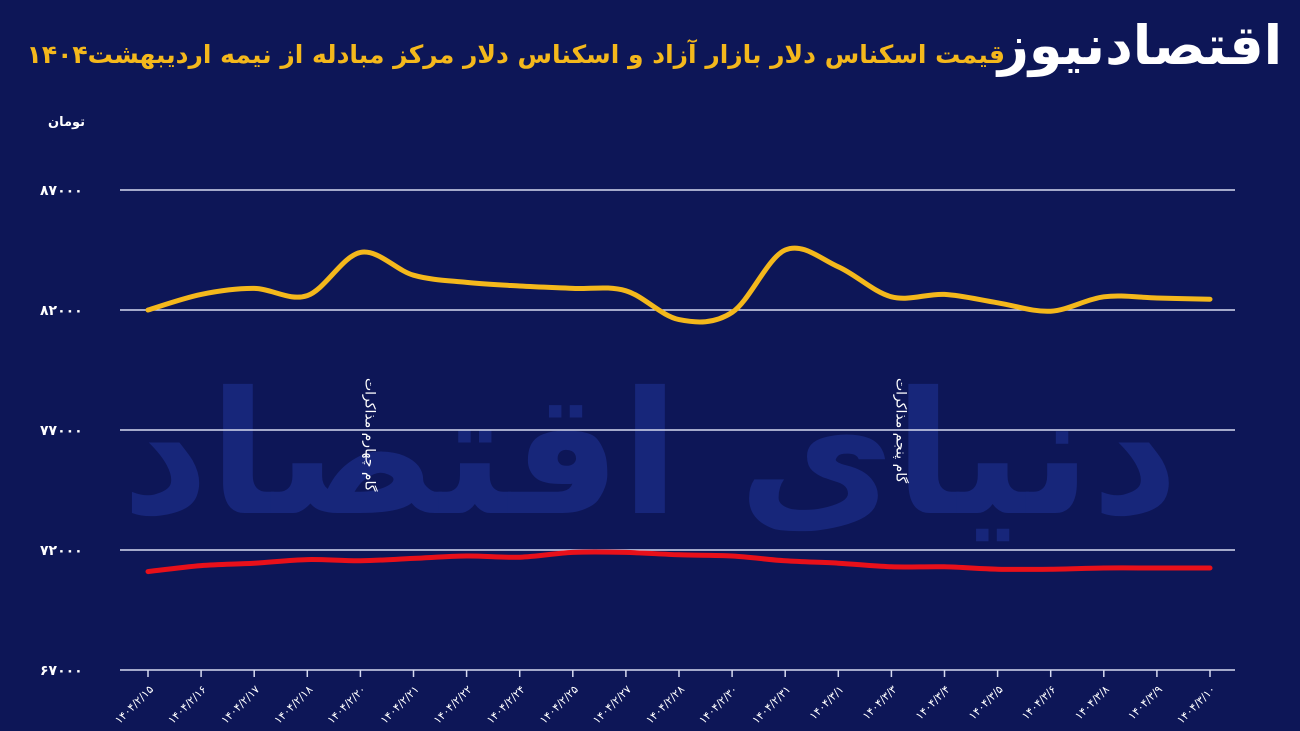 This screenshot has height=731, width=1300. Describe the element at coordinates (719, 705) in the screenshot. I see `x-tick-label: ۱۴۰۴/۲/۳۰` at that location.